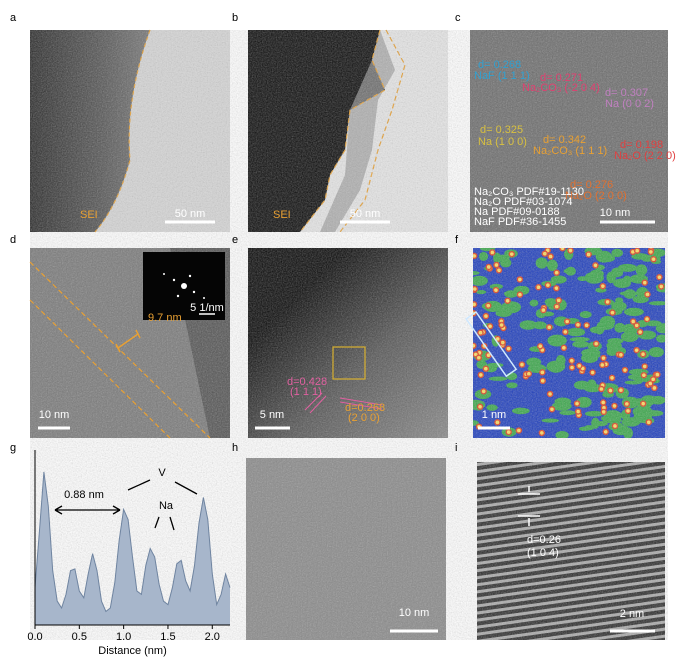 This screenshot has height=668, width=700. I want to click on annotation: Na (1 0 0), so click(502, 142).